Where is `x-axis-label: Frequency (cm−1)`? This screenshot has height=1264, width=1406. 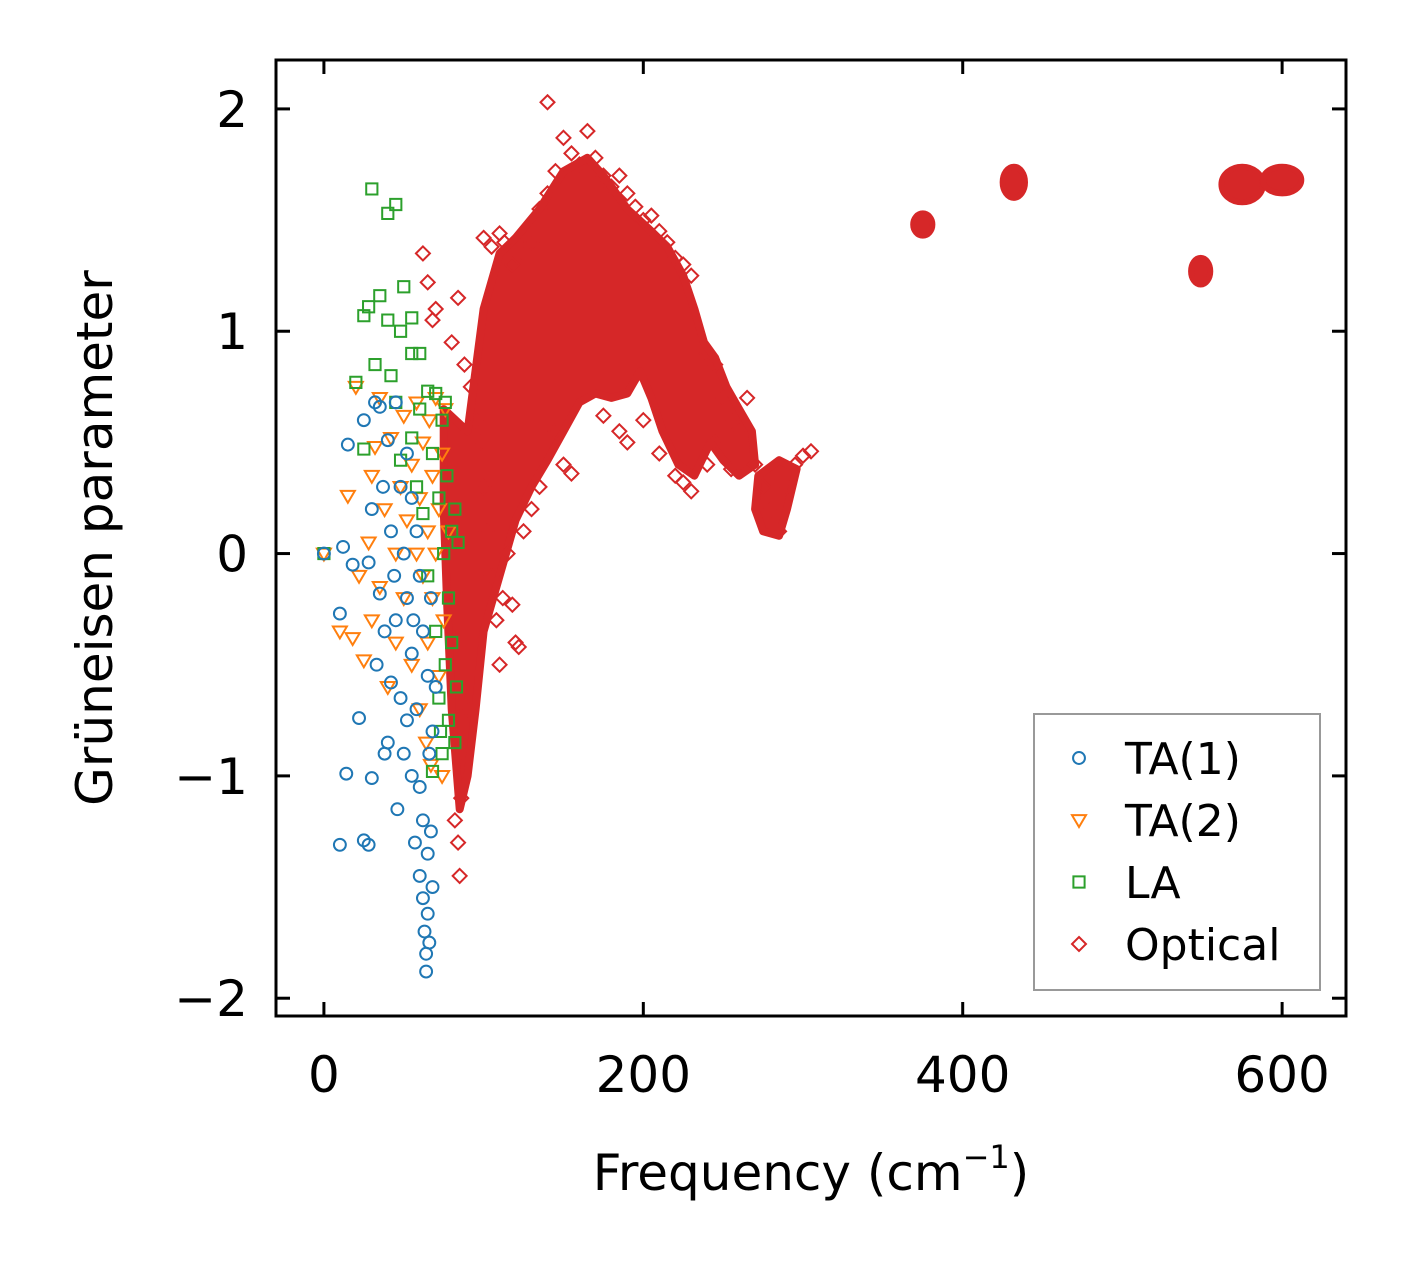 x-axis-label: Frequency (cm−1) is located at coordinates (811, 1170).